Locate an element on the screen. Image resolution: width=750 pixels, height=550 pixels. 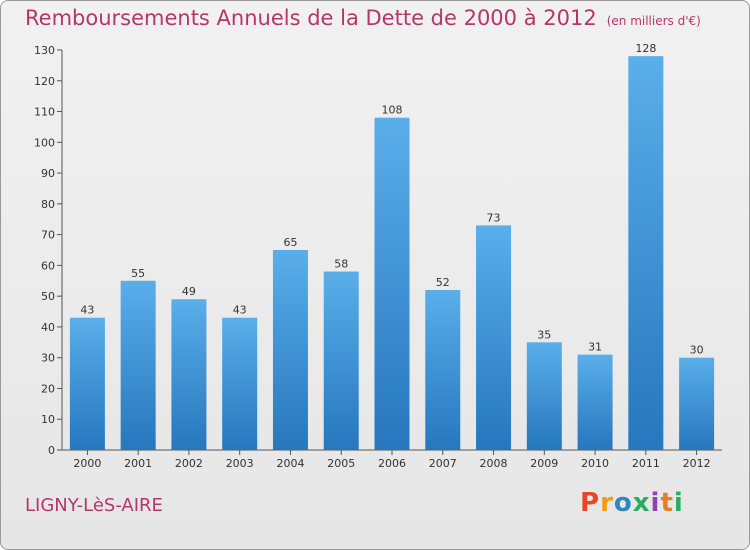
x-tick-label: 2012 is located at coordinates (697, 463).